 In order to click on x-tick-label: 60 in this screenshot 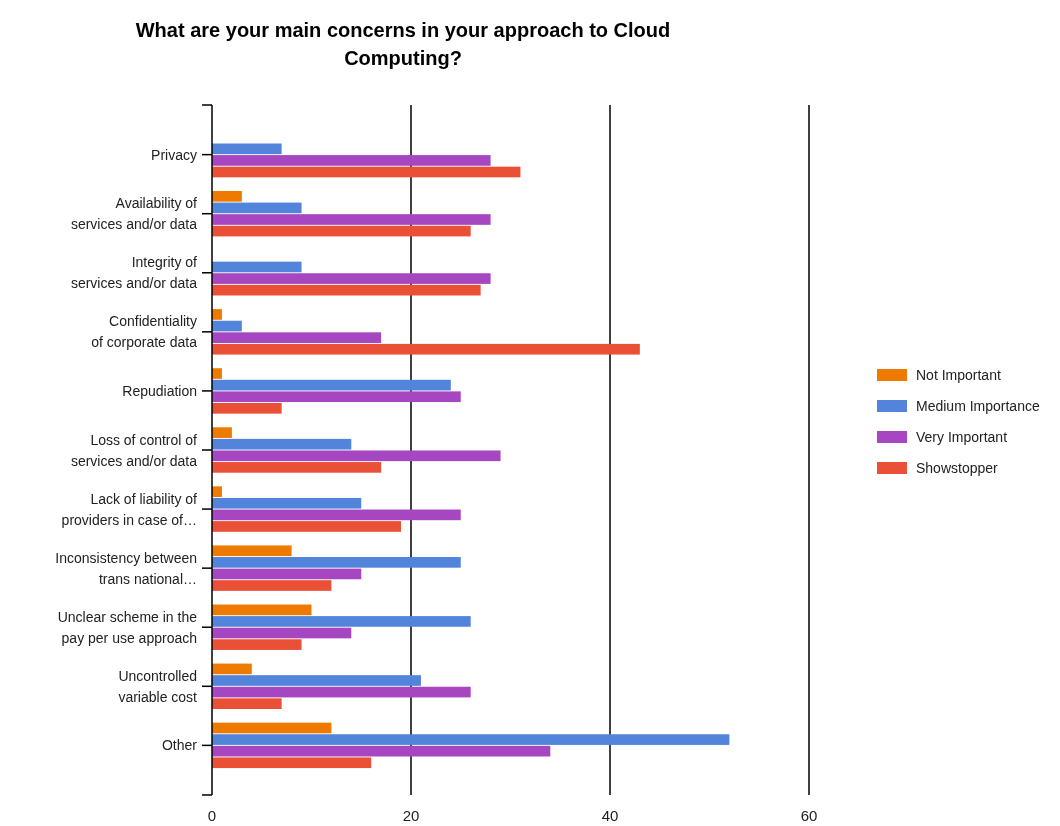, I will do `click(809, 815)`.